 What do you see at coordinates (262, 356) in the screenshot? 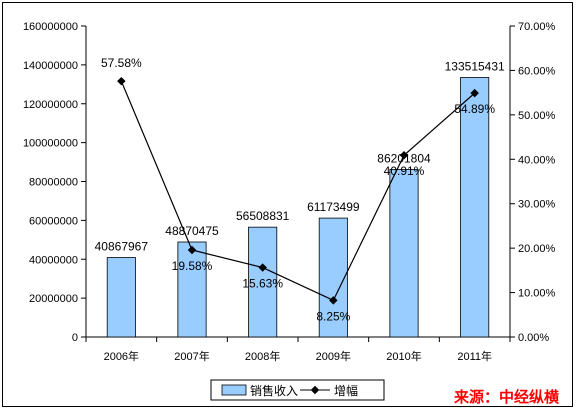
I see `x-tick-label: 2008年` at bounding box center [262, 356].